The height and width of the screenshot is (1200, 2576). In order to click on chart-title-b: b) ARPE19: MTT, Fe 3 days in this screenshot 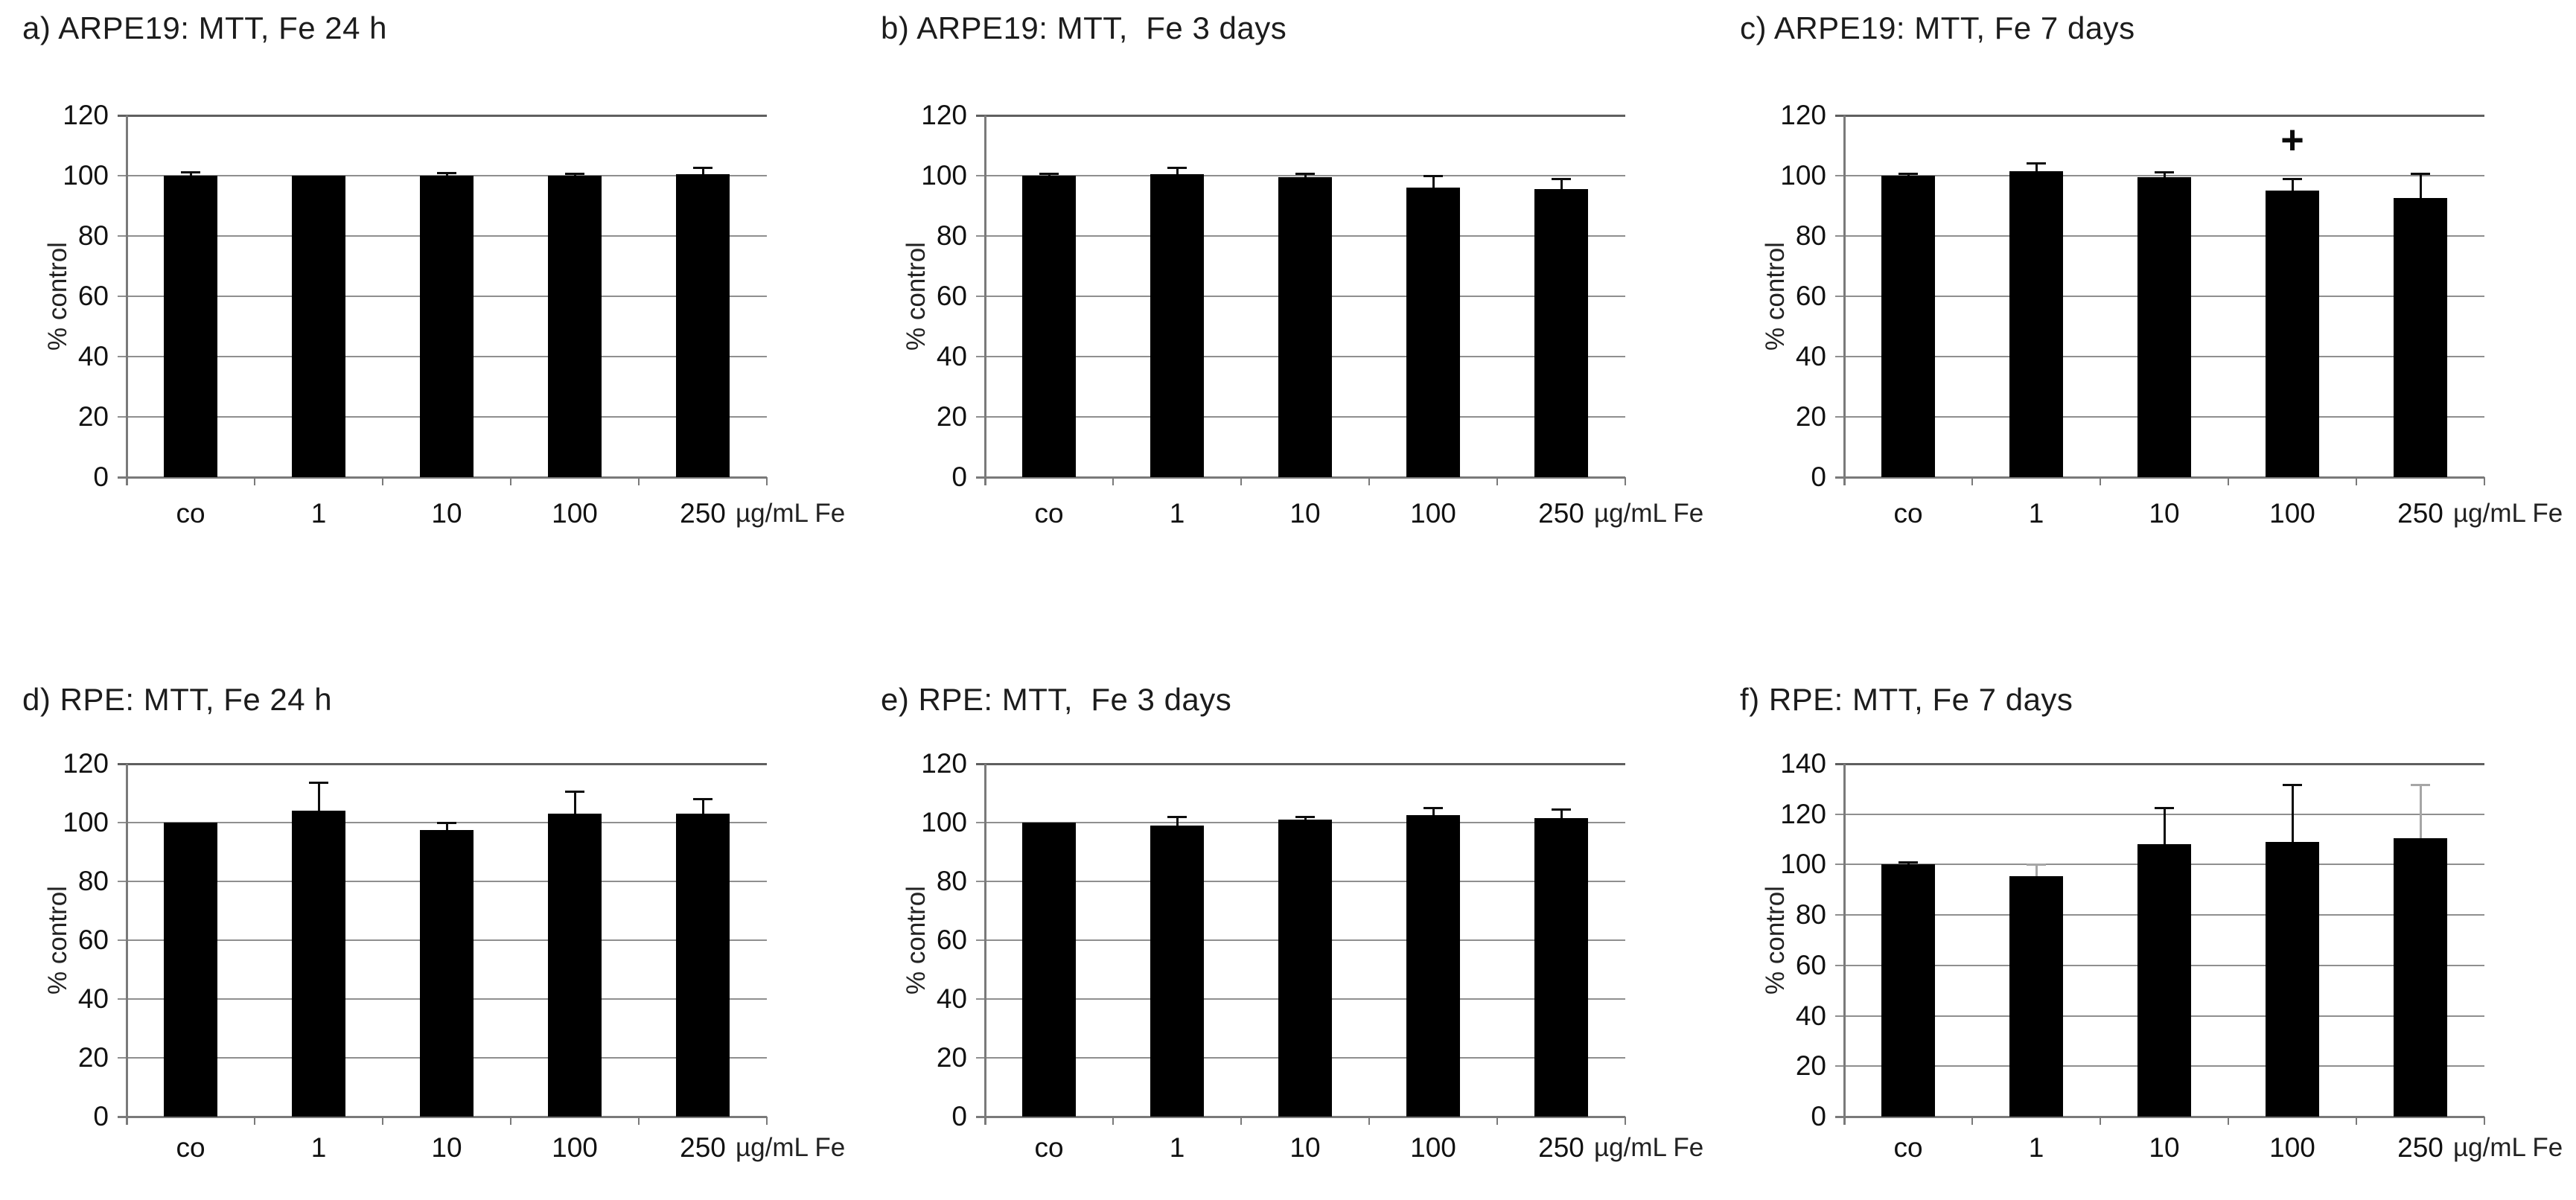, I will do `click(1084, 27)`.